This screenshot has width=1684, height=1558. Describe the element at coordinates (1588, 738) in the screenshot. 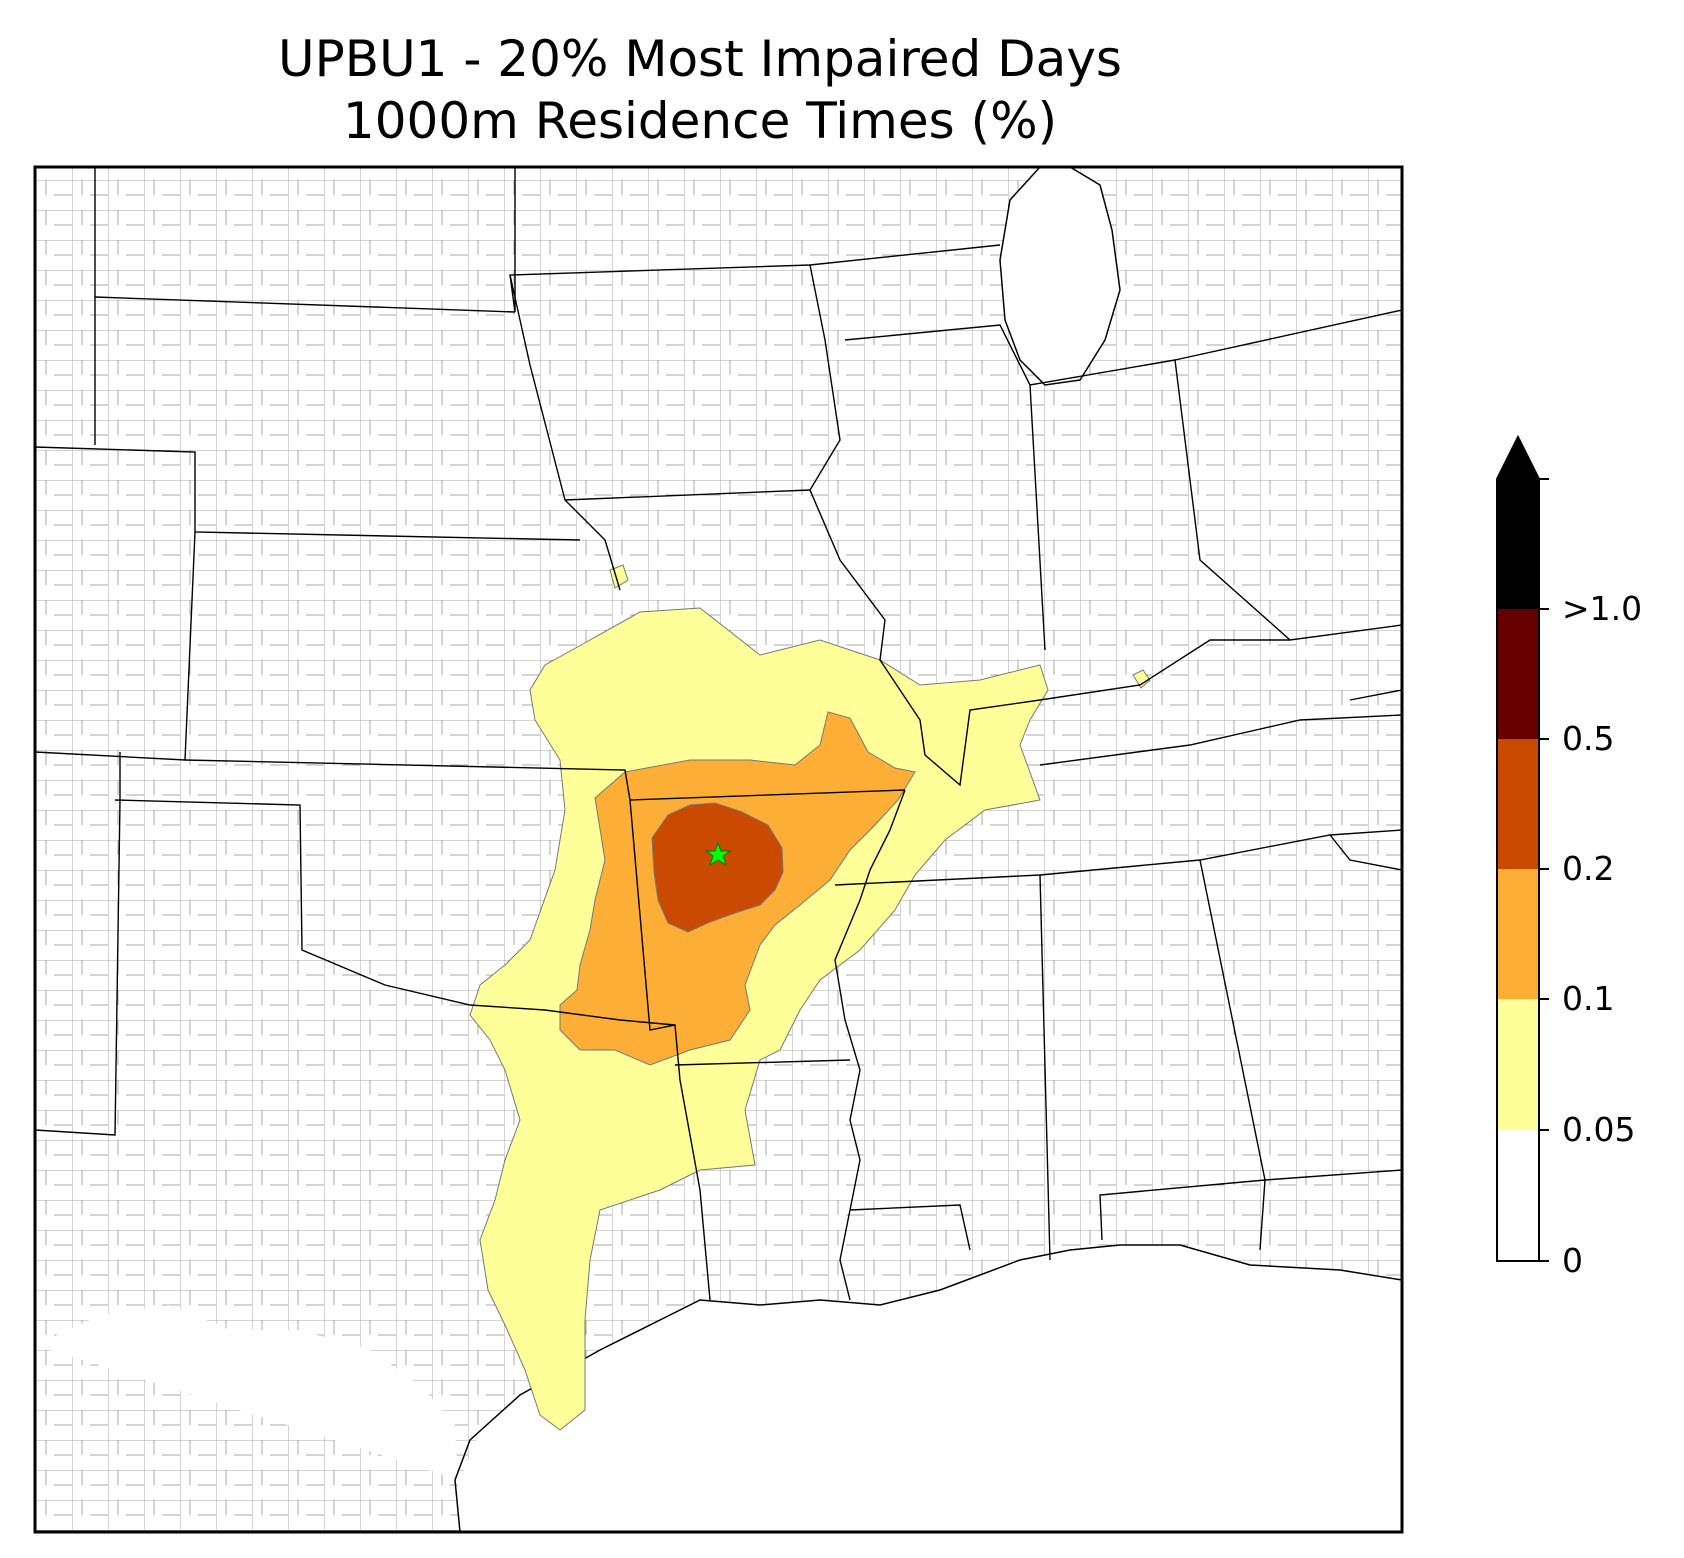

I see `colorbar-tick-label: 0.5` at that location.